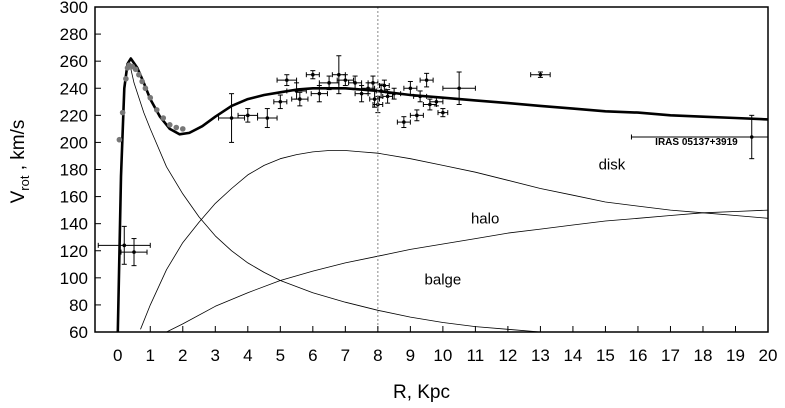 This screenshot has width=785, height=408. What do you see at coordinates (485, 219) in the screenshot?
I see `annotation-halo: halo` at bounding box center [485, 219].